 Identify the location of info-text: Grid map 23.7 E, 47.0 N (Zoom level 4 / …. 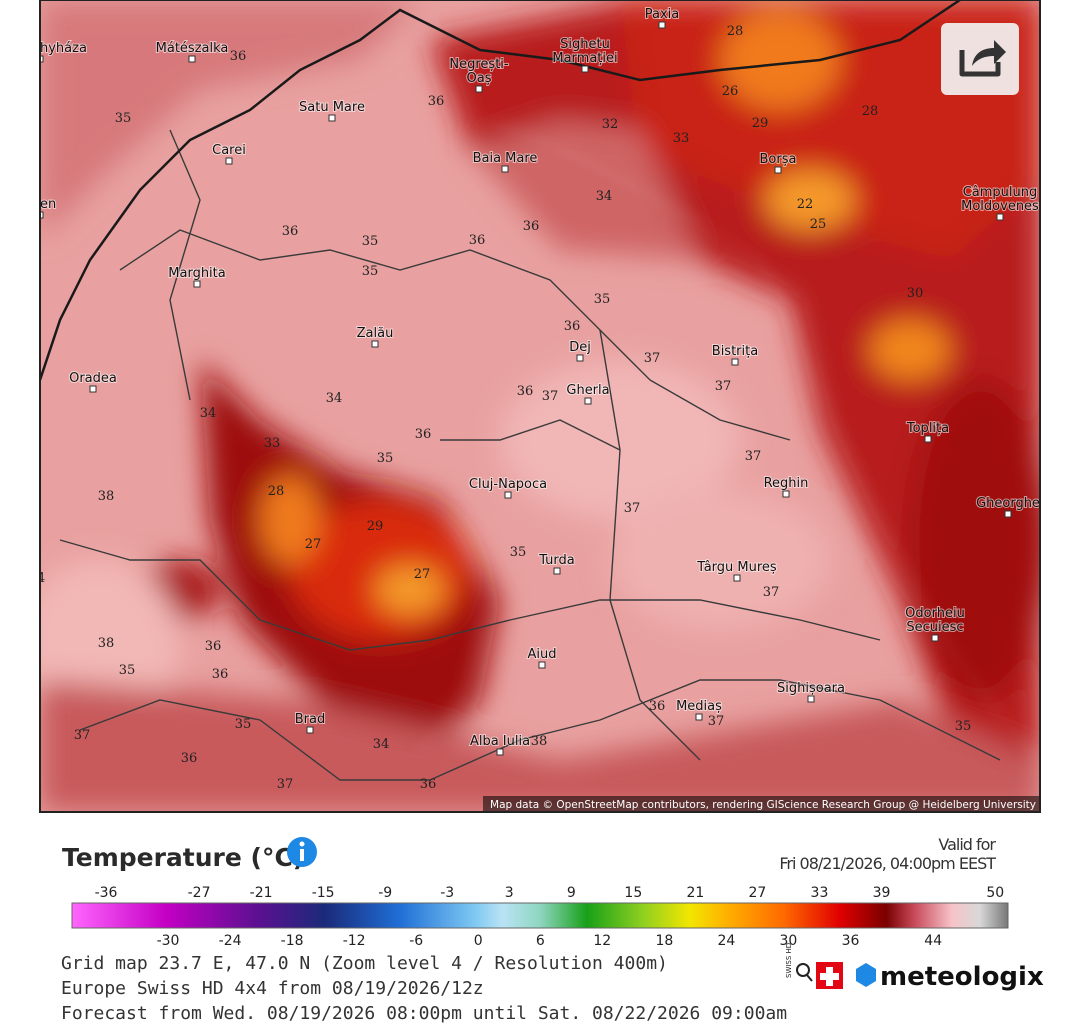
(424, 988).